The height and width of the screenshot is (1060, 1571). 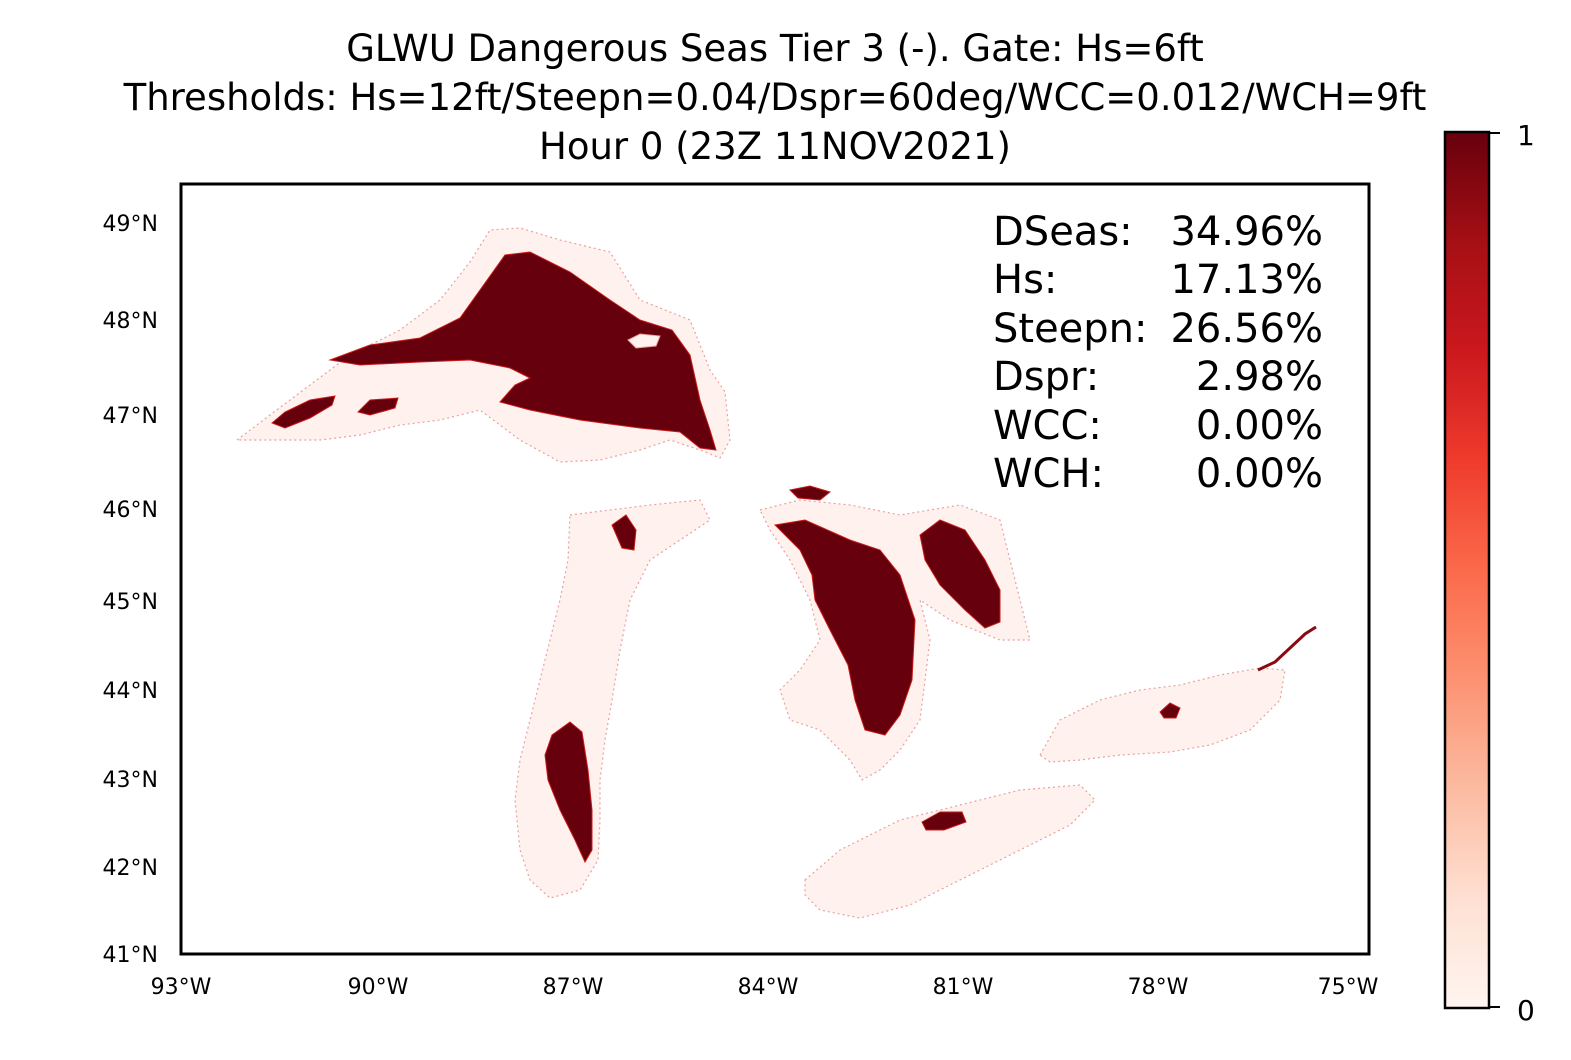 I want to click on stat-row-hs: Hs: 17.13%, so click(x=1158, y=280).